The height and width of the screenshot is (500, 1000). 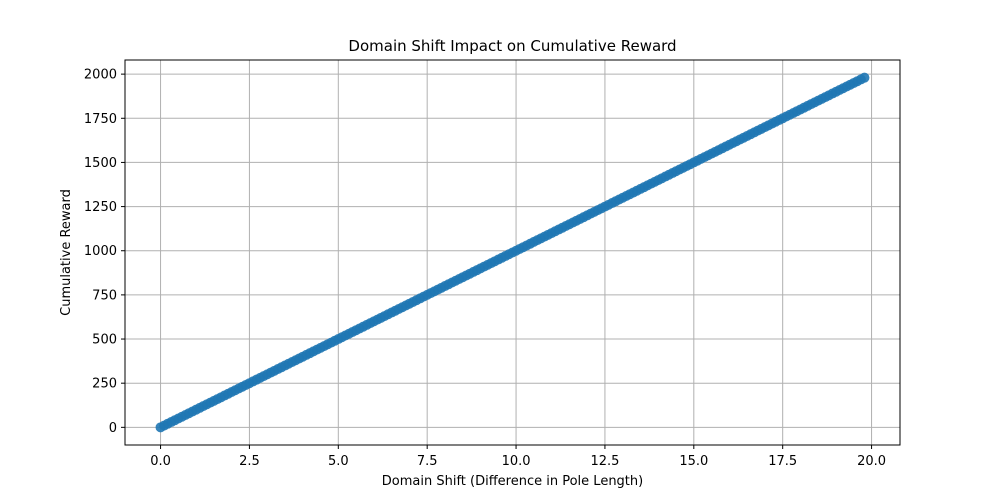 I want to click on x-tick-label: 12.5, so click(x=604, y=461).